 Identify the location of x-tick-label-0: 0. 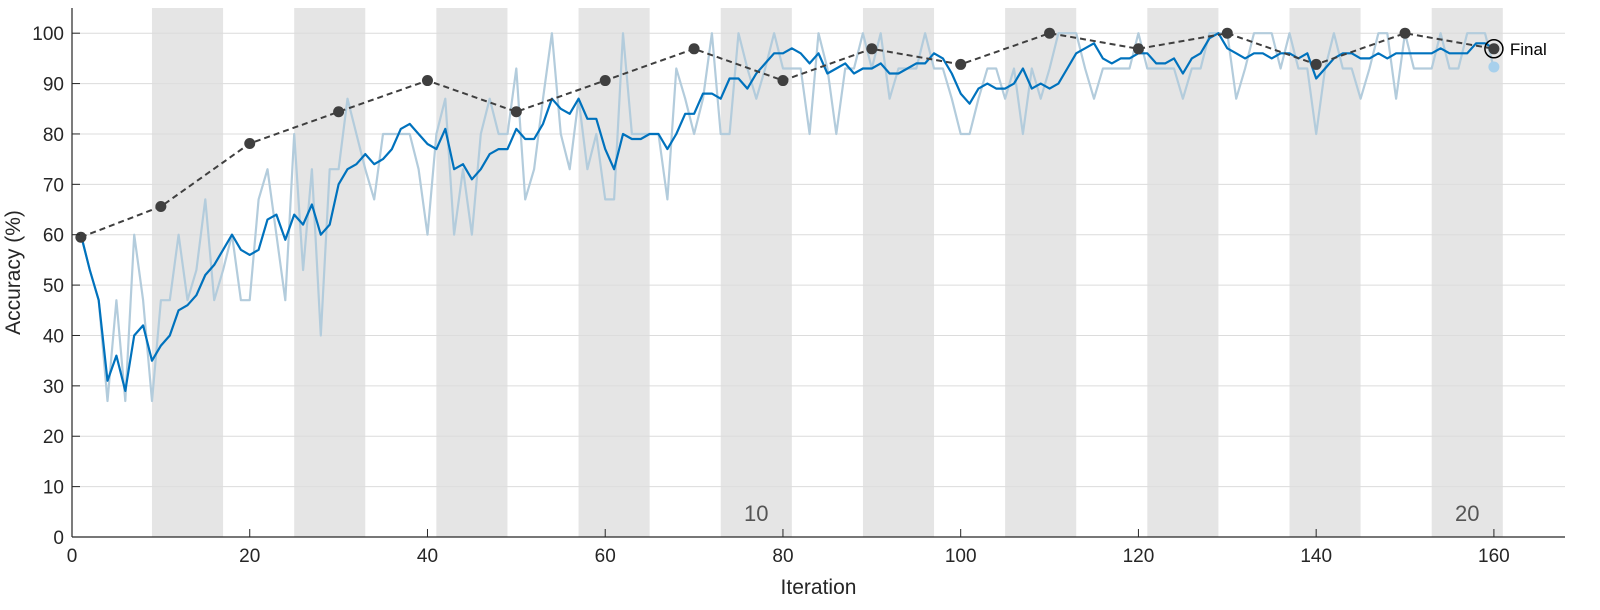
(72, 556).